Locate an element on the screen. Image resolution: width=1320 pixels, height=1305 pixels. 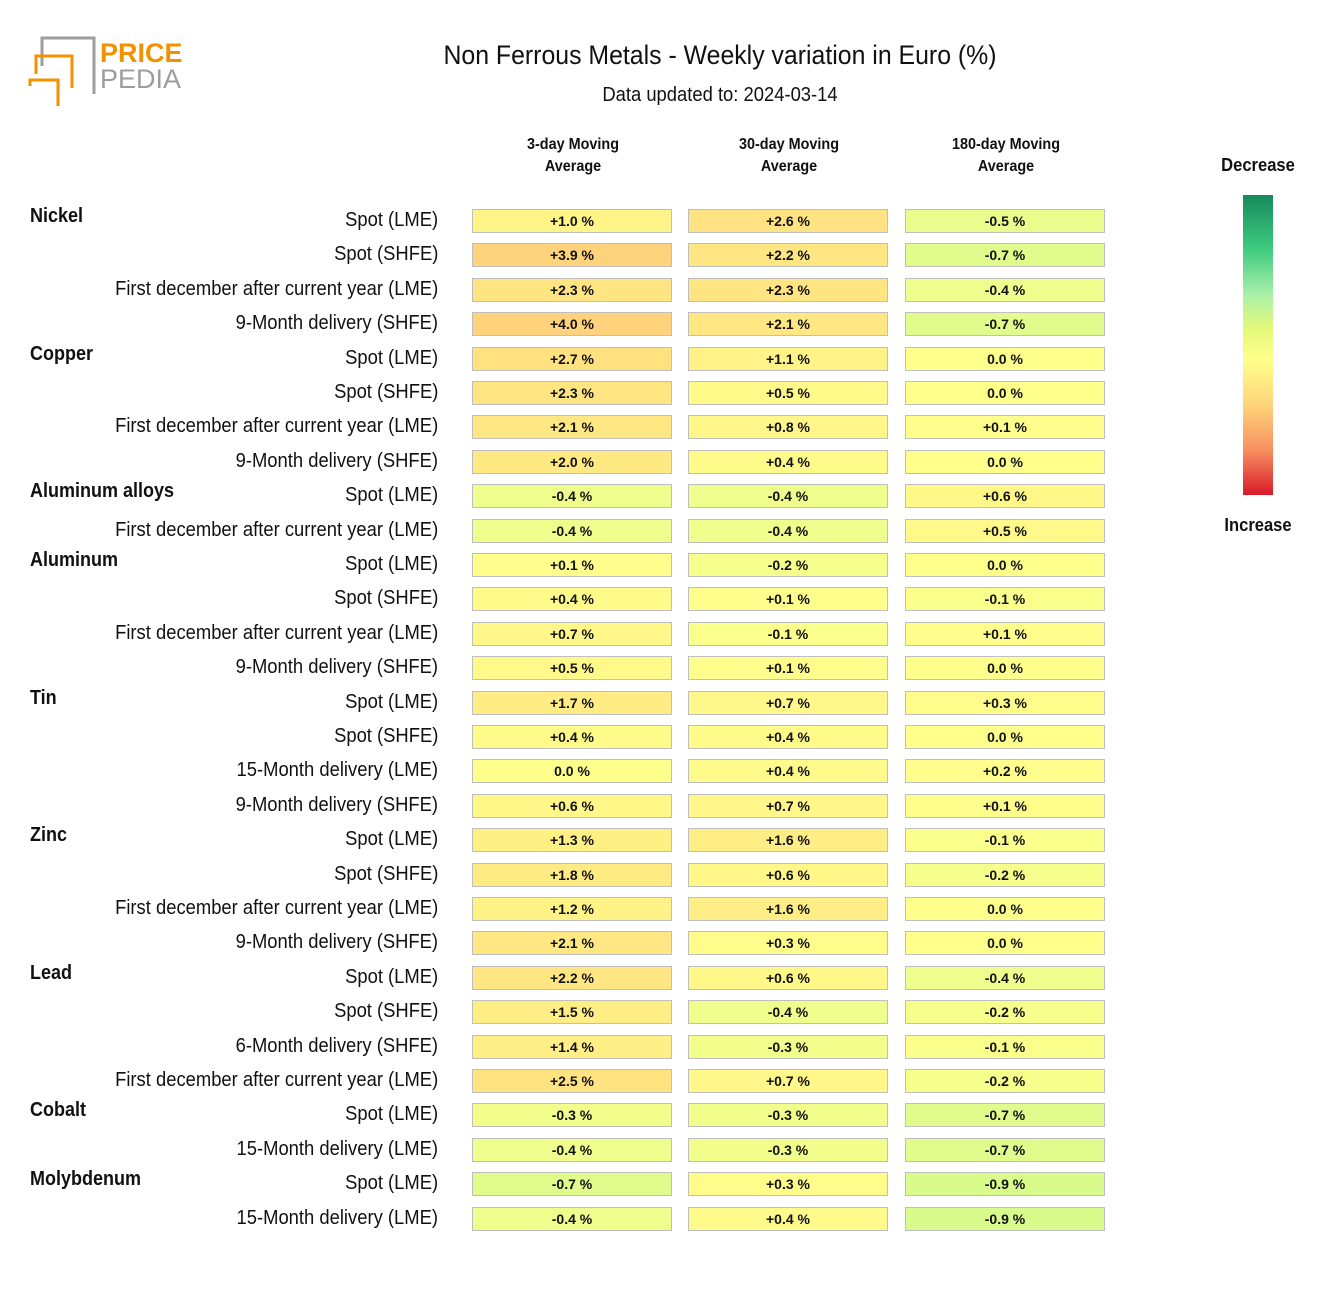
row-label: 15-Month delivery (LME) is located at coordinates (337, 1148).